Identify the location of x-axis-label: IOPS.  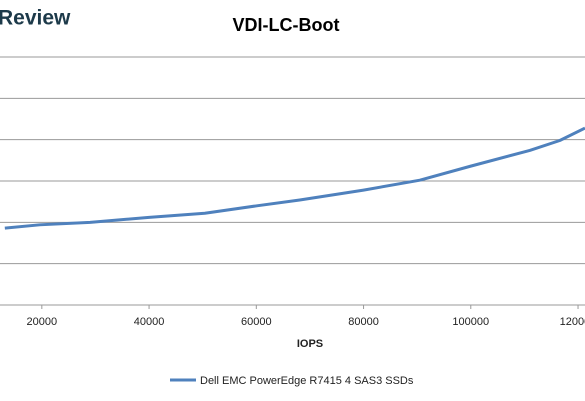
(310, 344).